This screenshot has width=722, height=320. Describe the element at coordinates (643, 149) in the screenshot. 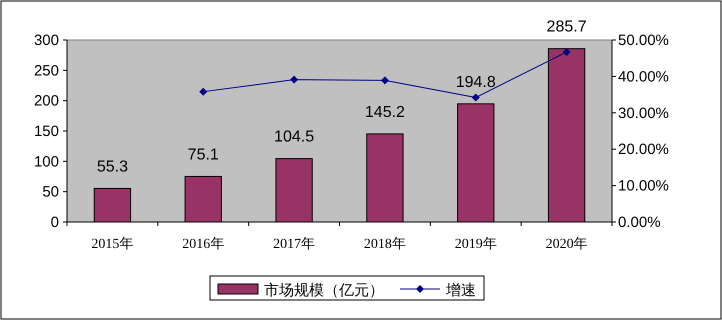

I see `y2-tick-label: 20.00%` at that location.